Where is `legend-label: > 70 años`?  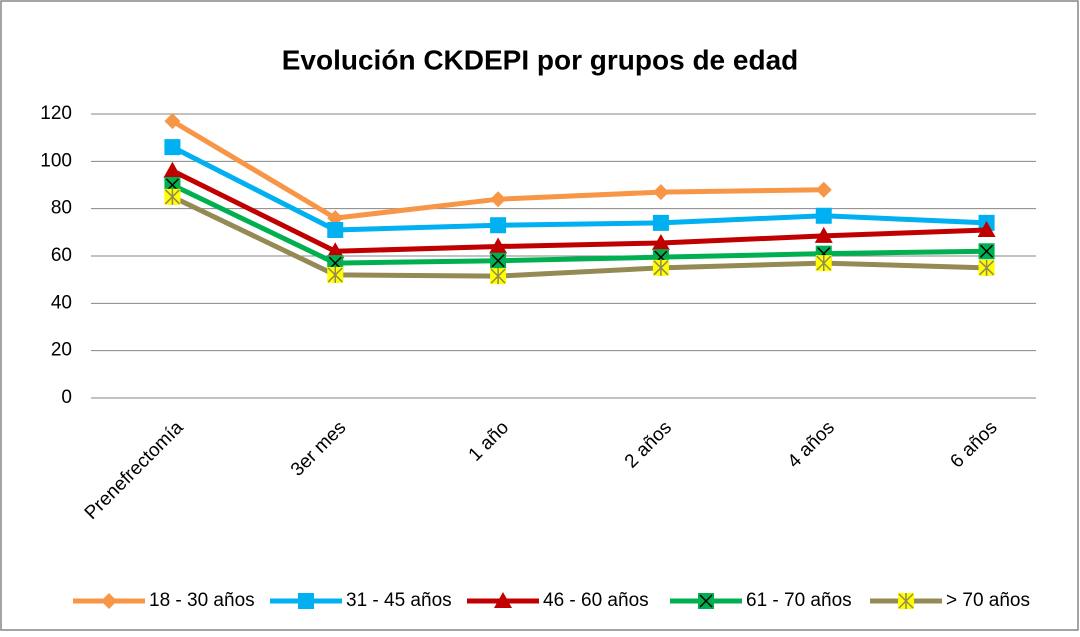 legend-label: > 70 años is located at coordinates (988, 600).